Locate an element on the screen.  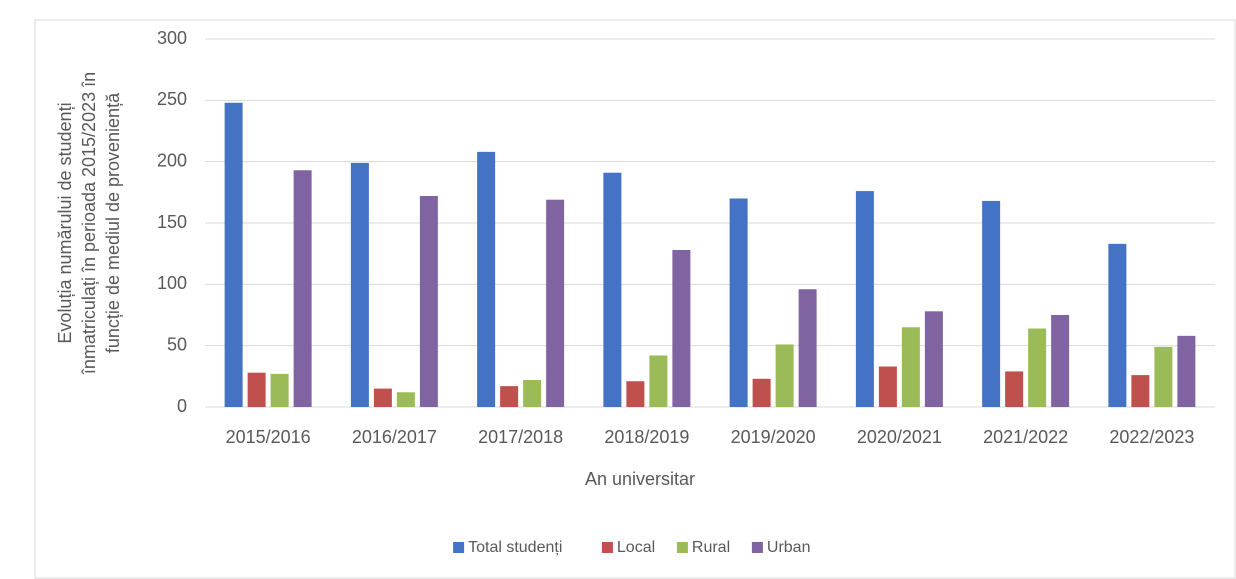
y-axis-title-line: Evoluția numărului de studenți is located at coordinates (65, 222).